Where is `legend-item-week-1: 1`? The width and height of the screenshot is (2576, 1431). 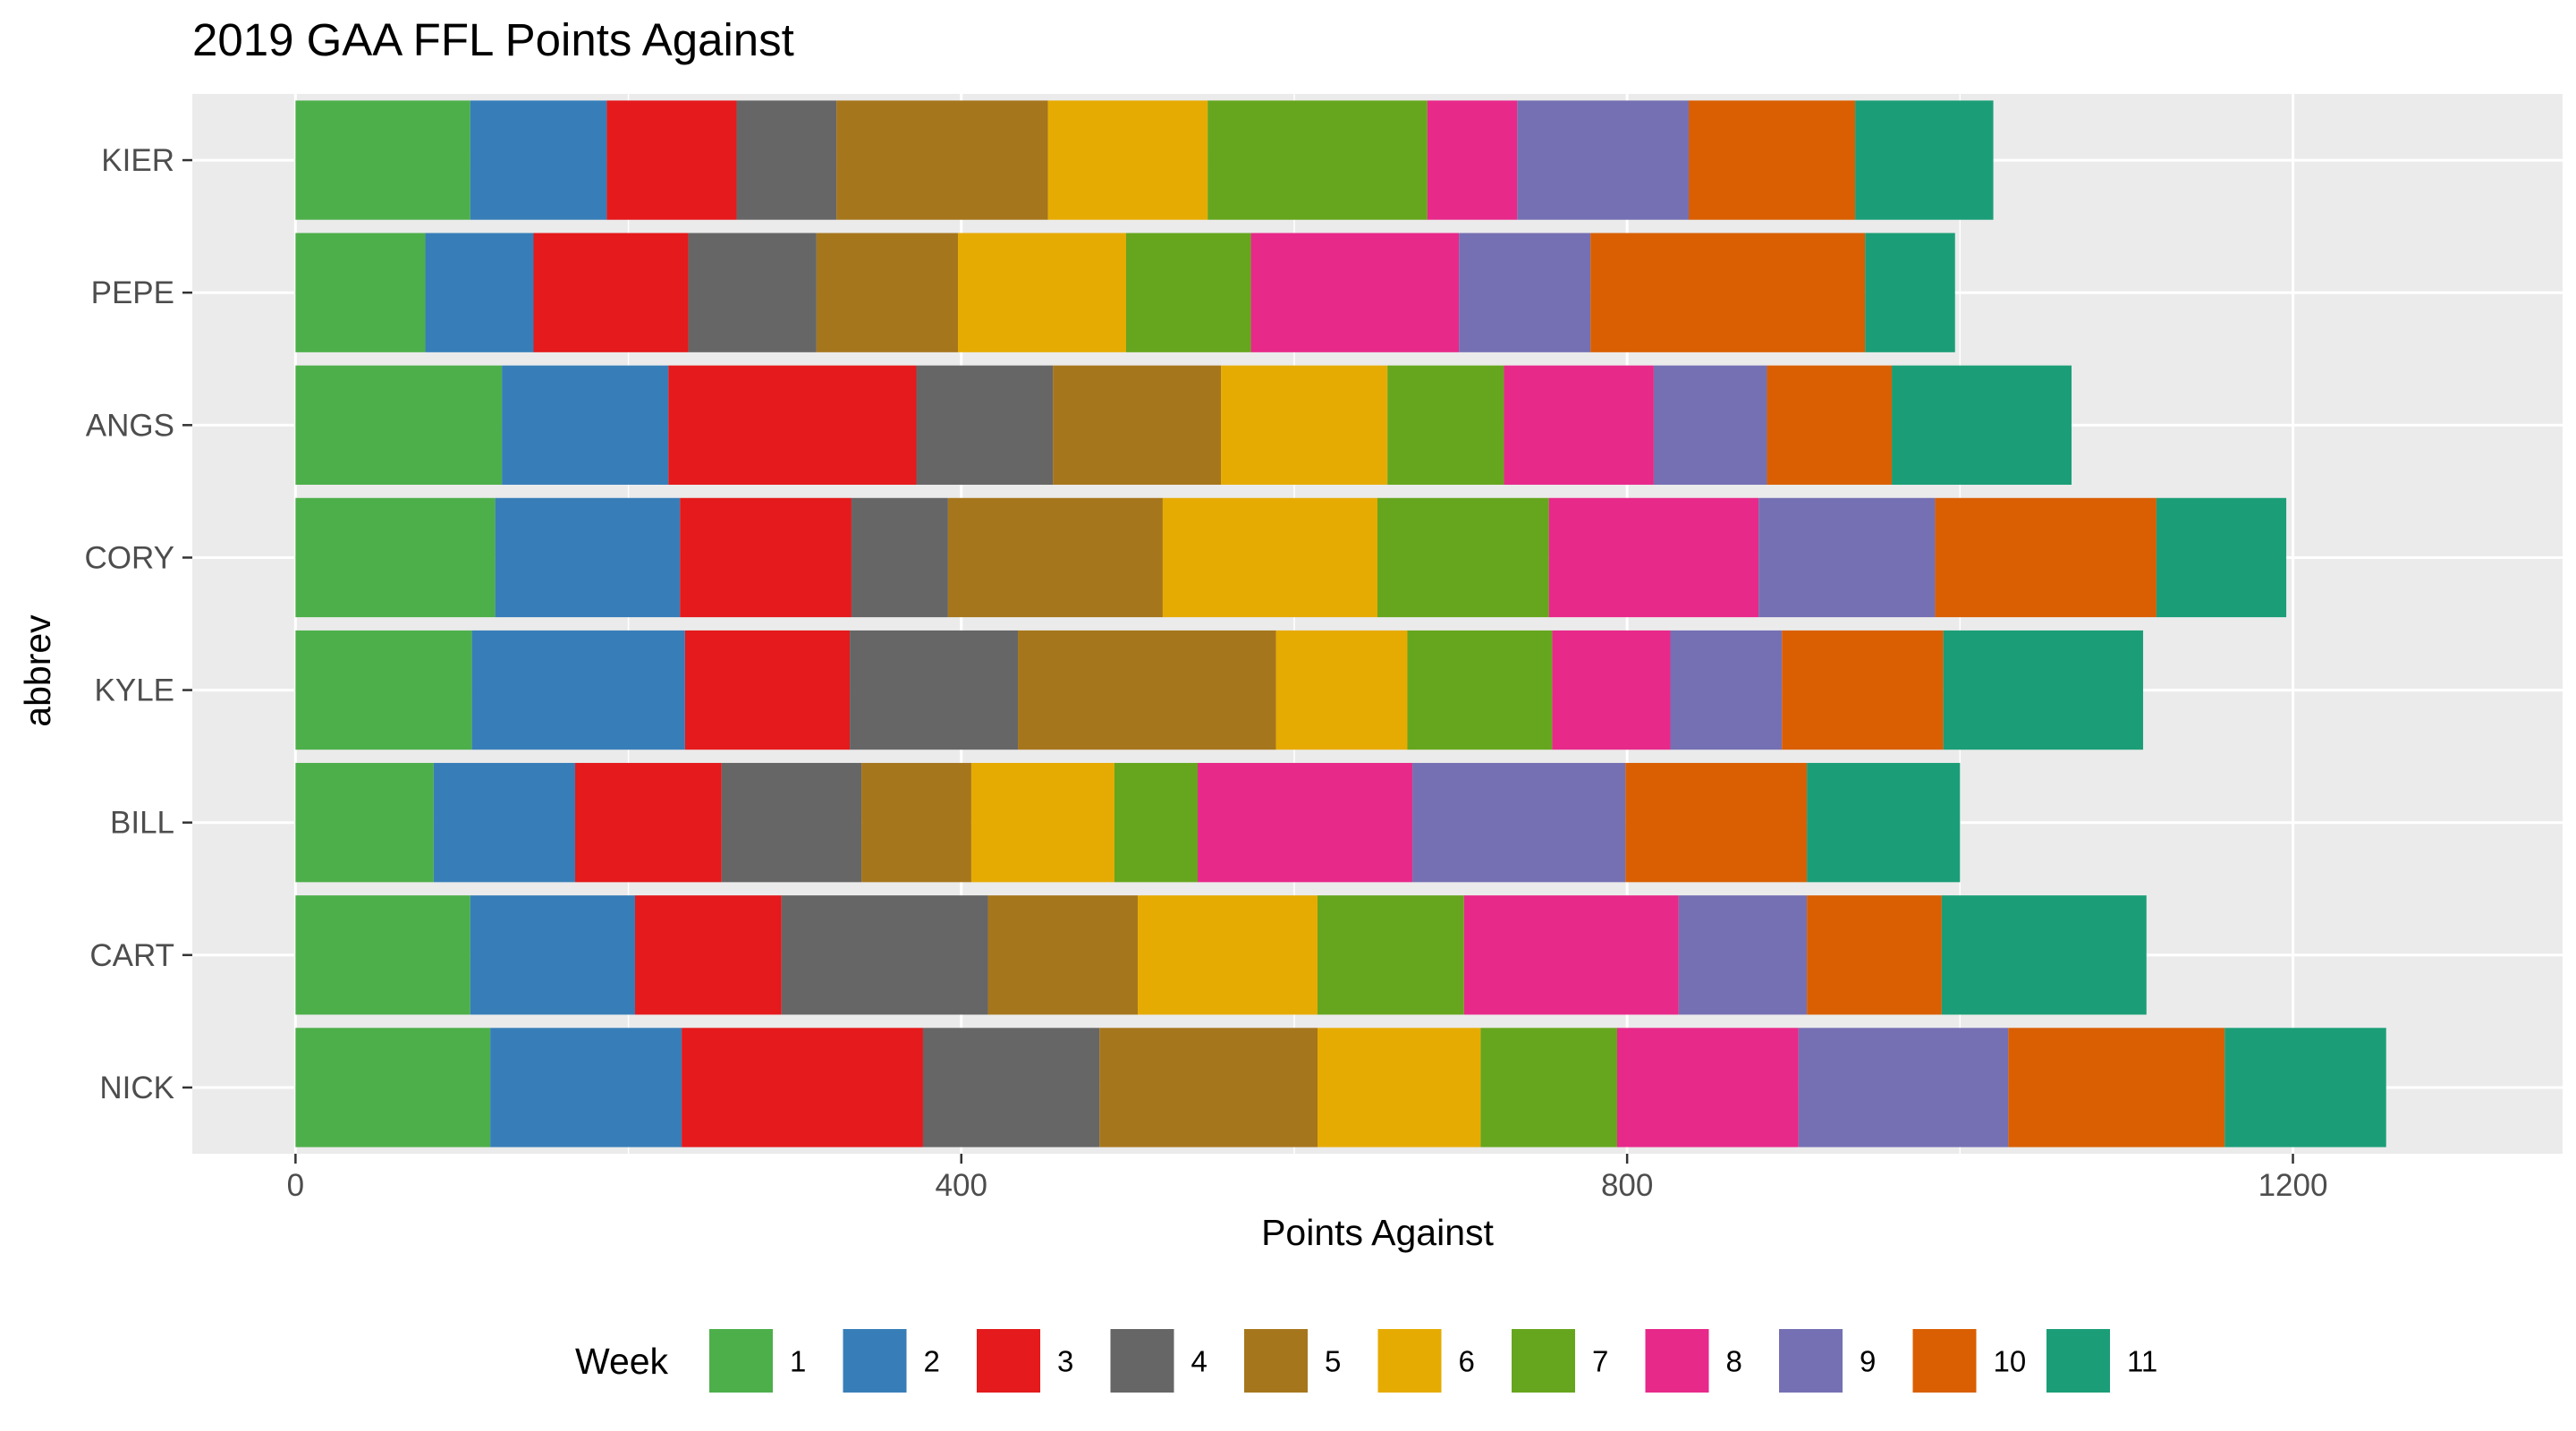 legend-item-week-1: 1 is located at coordinates (757, 1361).